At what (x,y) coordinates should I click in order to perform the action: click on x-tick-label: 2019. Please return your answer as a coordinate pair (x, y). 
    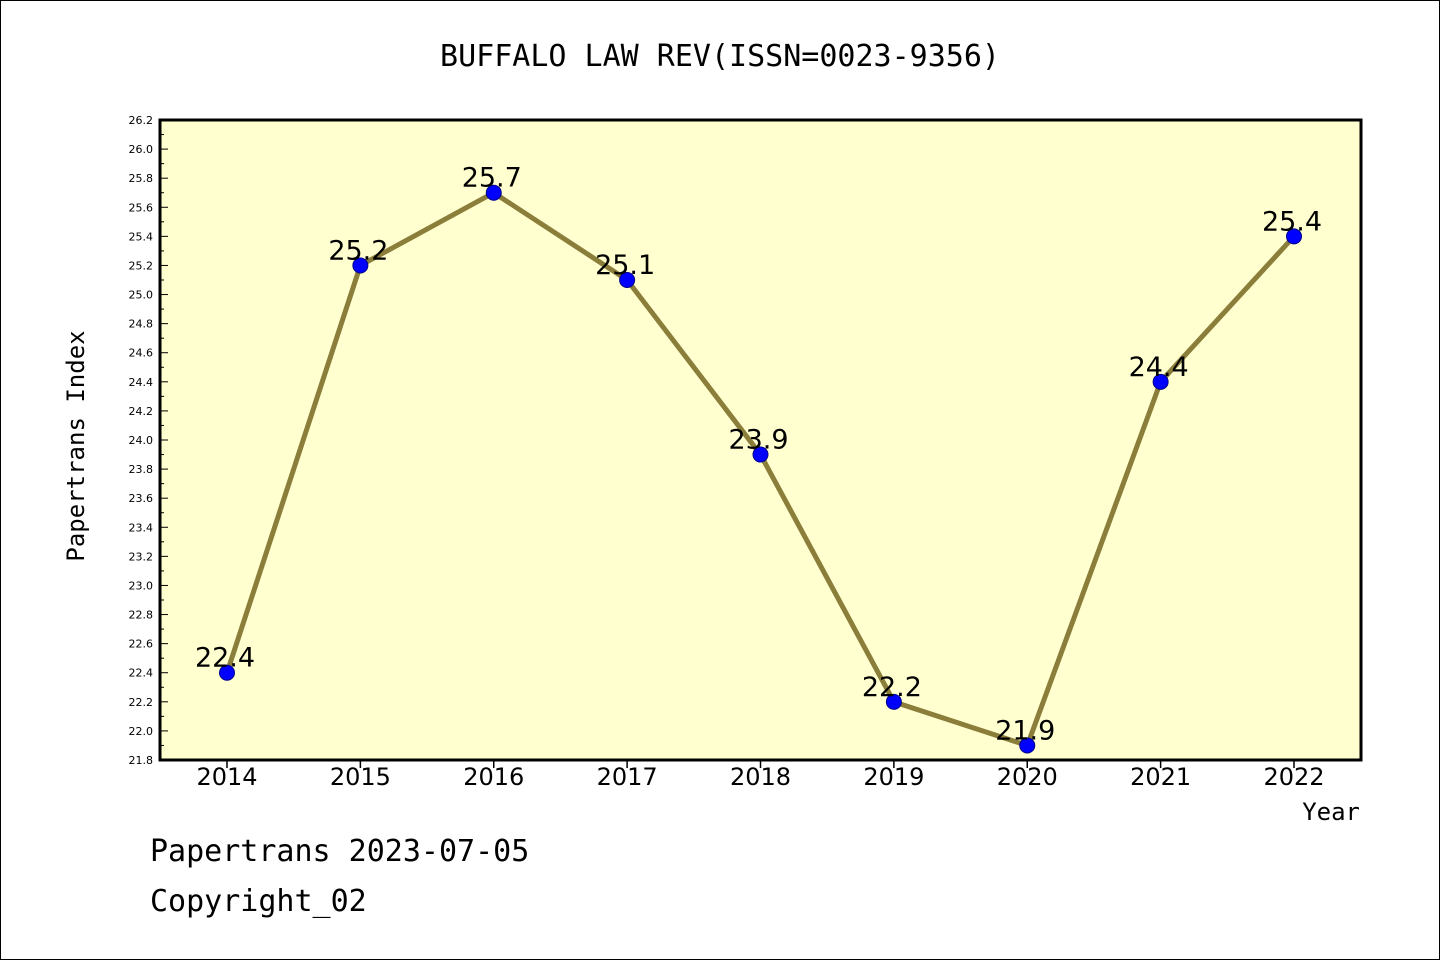
    Looking at the image, I should click on (893, 777).